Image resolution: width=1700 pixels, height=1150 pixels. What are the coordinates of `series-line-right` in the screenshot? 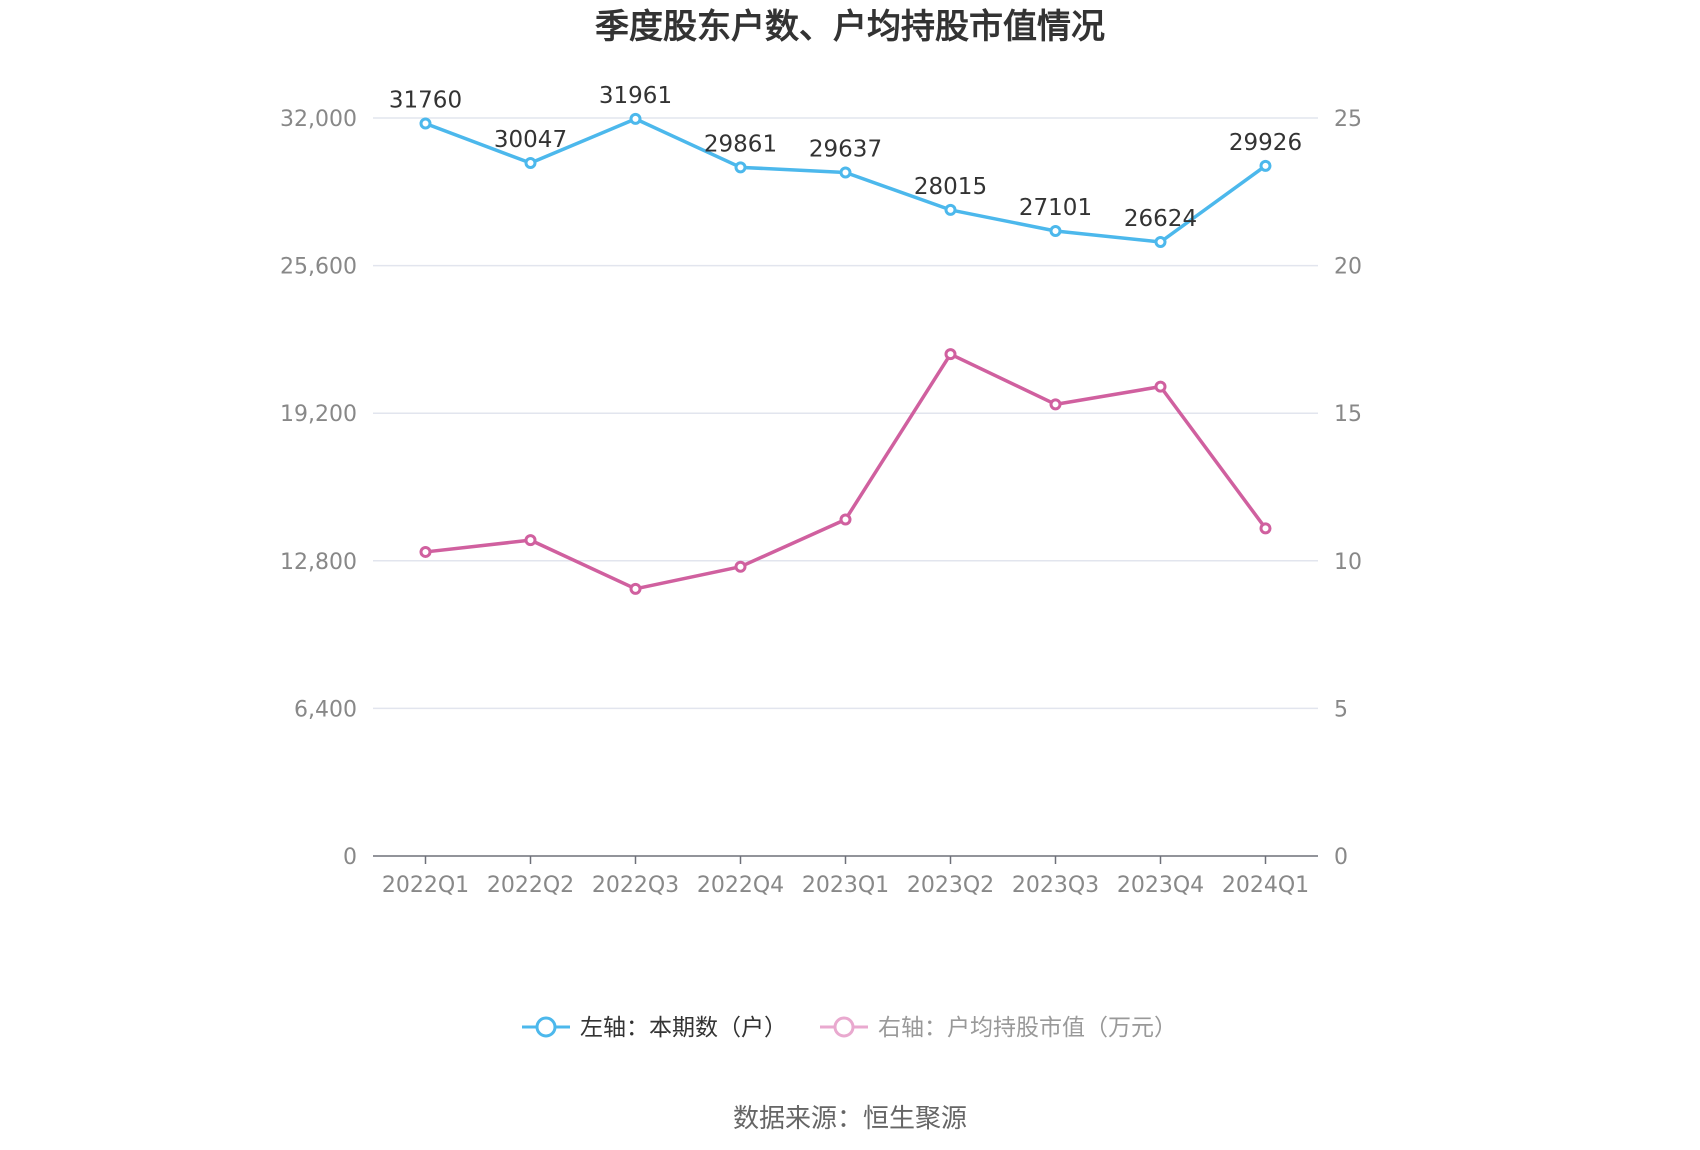 It's located at (846, 471).